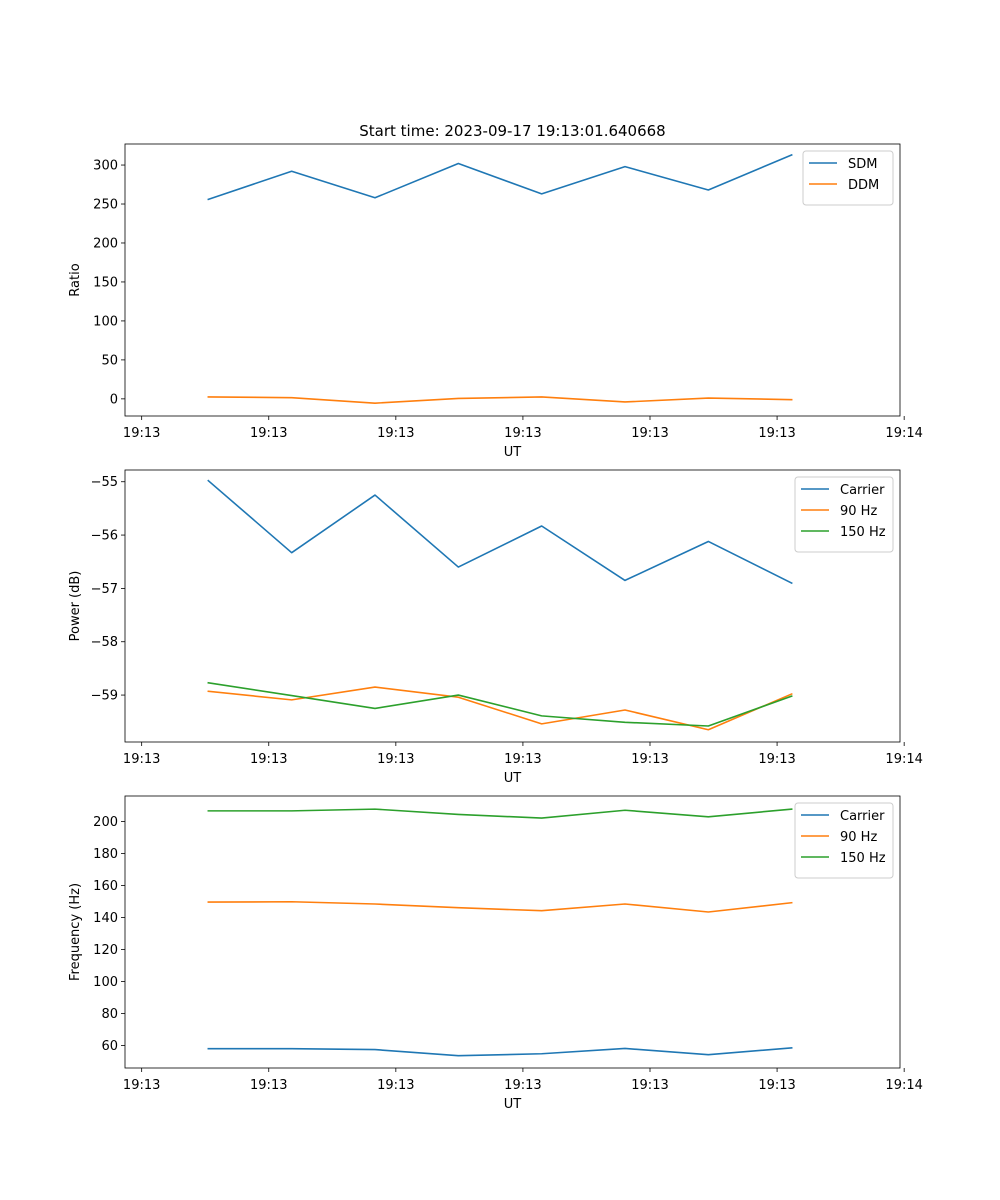 The height and width of the screenshot is (1200, 1000). I want to click on y-axis-label: Frequency (Hz), so click(75, 932).